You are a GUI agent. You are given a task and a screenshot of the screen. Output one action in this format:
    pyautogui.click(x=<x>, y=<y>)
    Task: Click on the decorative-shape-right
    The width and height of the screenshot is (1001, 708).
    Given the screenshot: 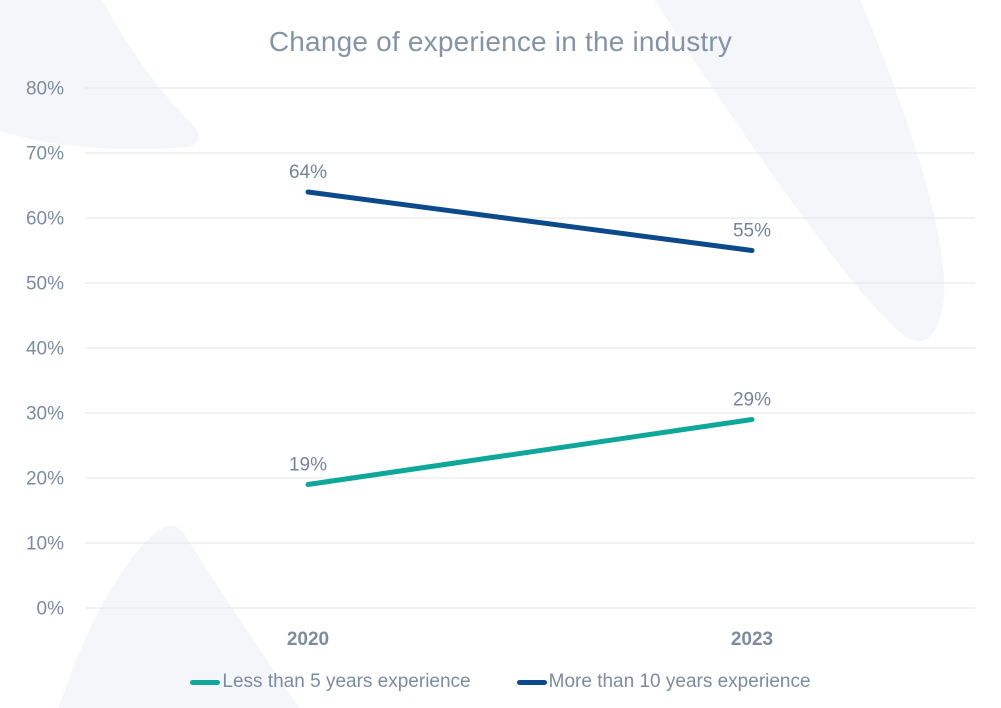 What is the action you would take?
    pyautogui.click(x=799, y=171)
    